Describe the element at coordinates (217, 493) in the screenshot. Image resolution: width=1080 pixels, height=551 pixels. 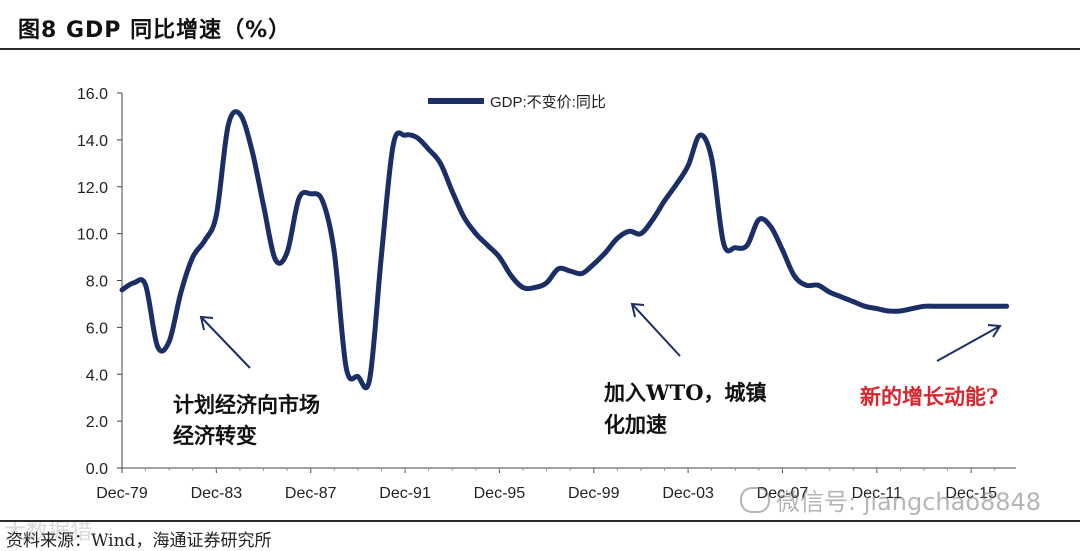
I see `x-tick-label: Dec-83` at that location.